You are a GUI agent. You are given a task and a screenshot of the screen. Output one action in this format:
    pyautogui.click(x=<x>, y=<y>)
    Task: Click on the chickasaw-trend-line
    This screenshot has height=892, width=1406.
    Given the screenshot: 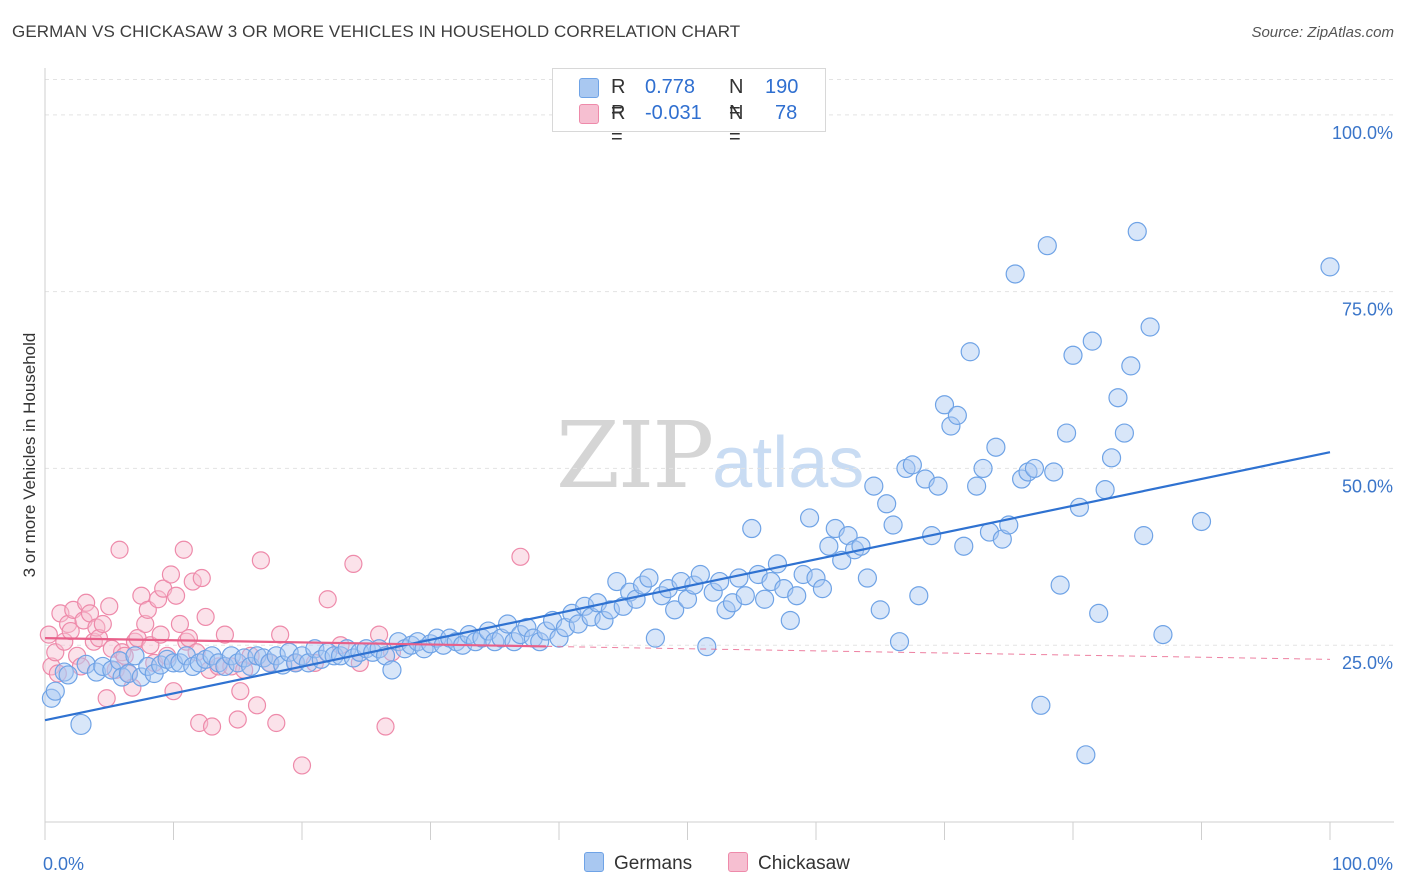 What is the action you would take?
    pyautogui.click(x=295, y=642)
    